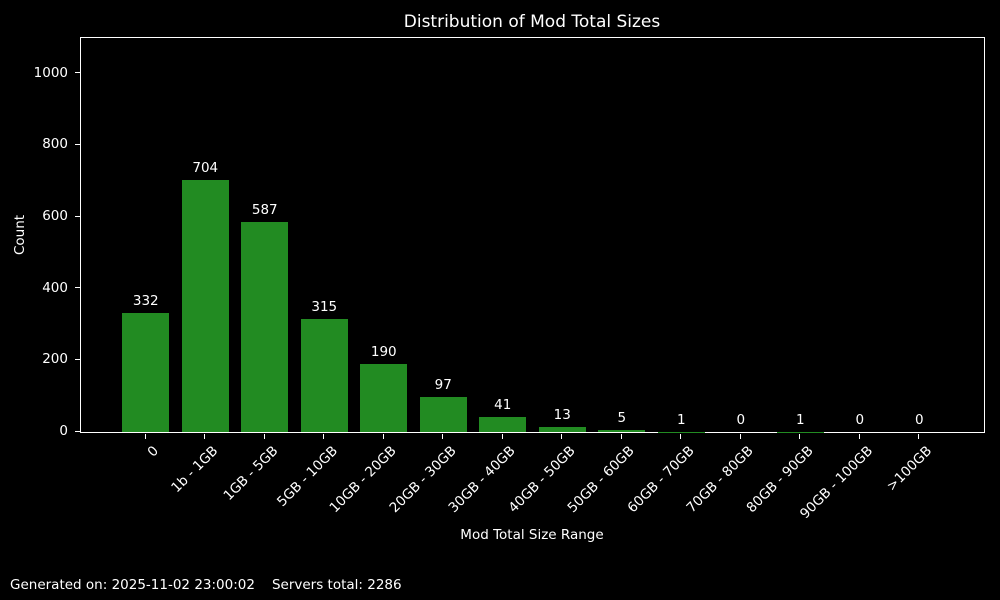 The width and height of the screenshot is (1000, 600). Describe the element at coordinates (324, 307) in the screenshot. I see `bar-value-label: 315` at that location.